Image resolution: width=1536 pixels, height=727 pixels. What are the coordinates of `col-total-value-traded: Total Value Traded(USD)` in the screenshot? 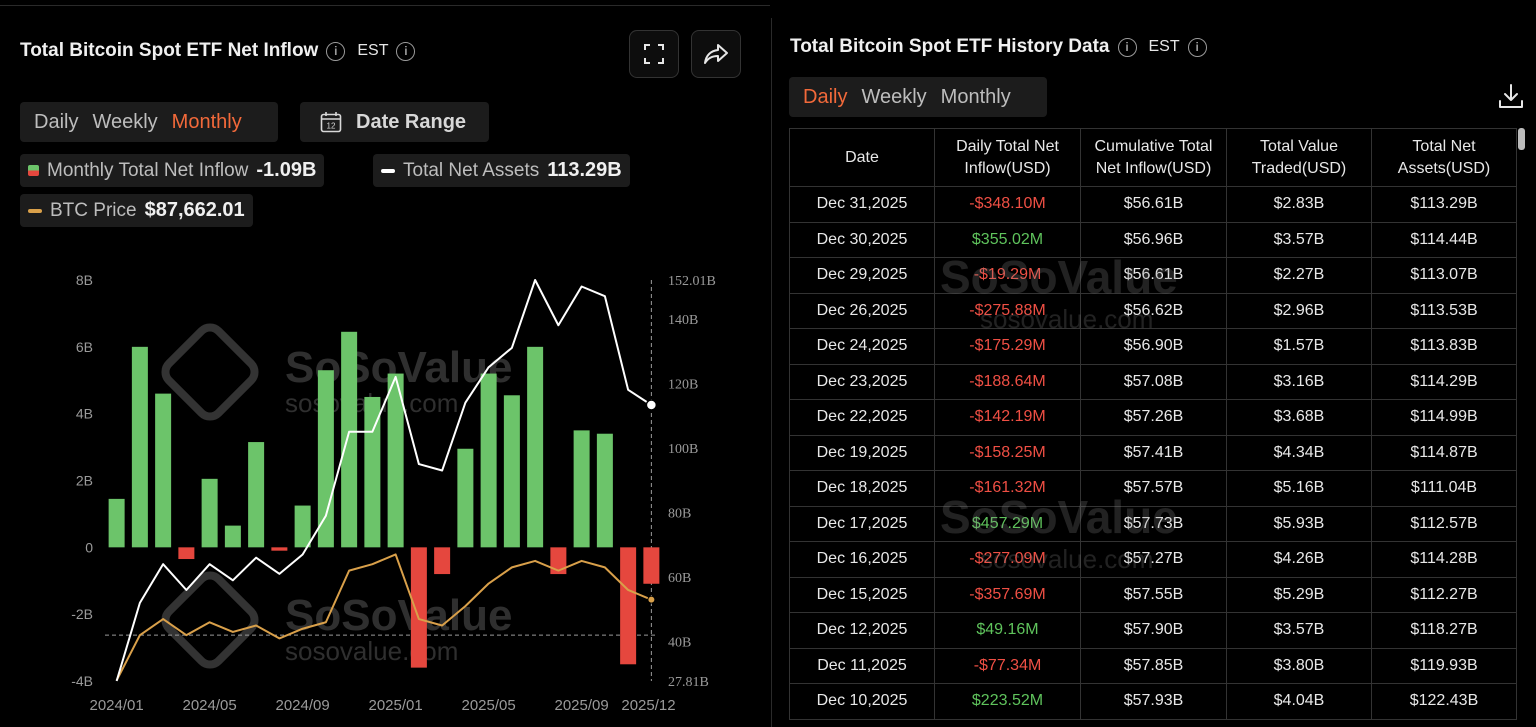 It's located at (1299, 157).